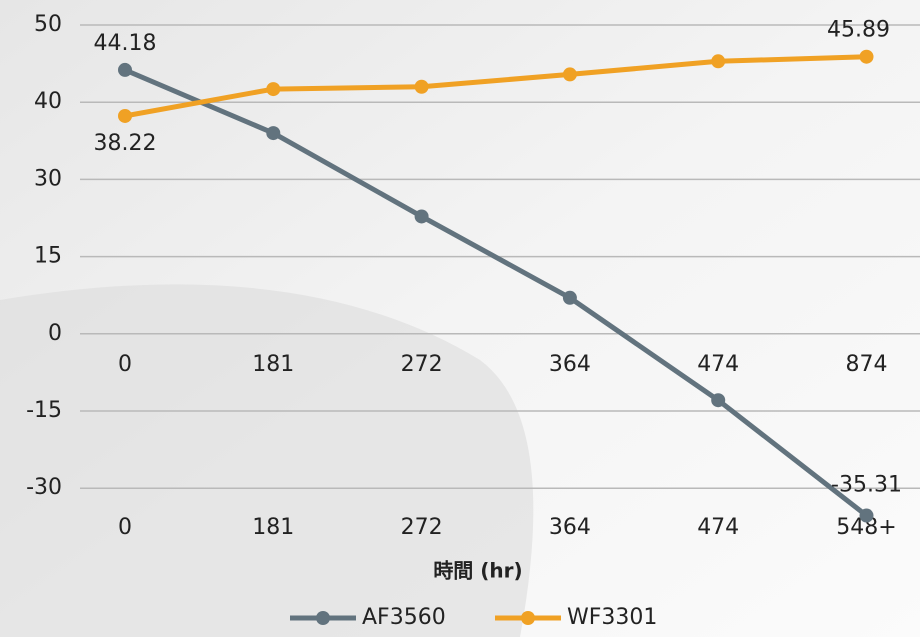 Image resolution: width=920 pixels, height=637 pixels. I want to click on x-axis-label: 時間 (hr), so click(477, 571).